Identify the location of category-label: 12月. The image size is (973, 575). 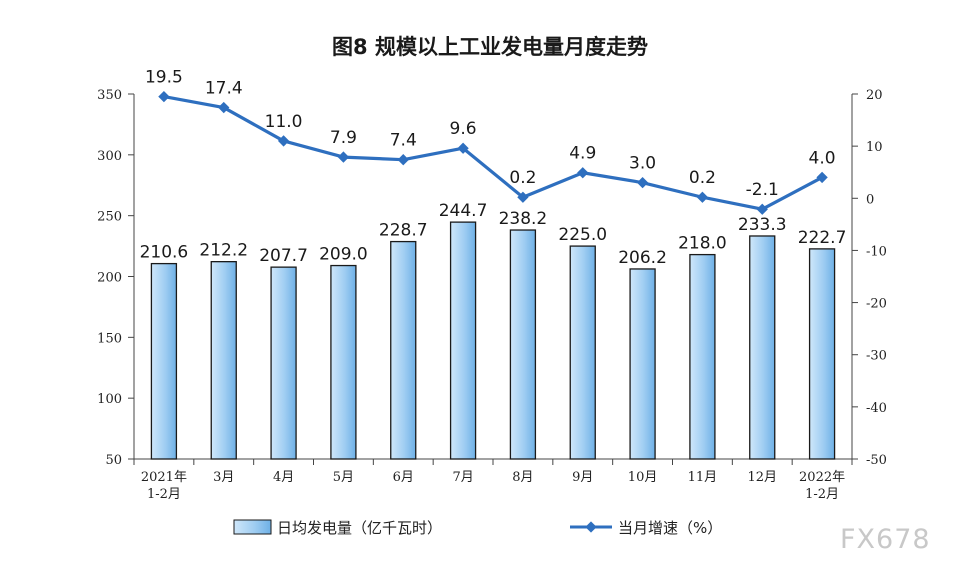
(762, 477).